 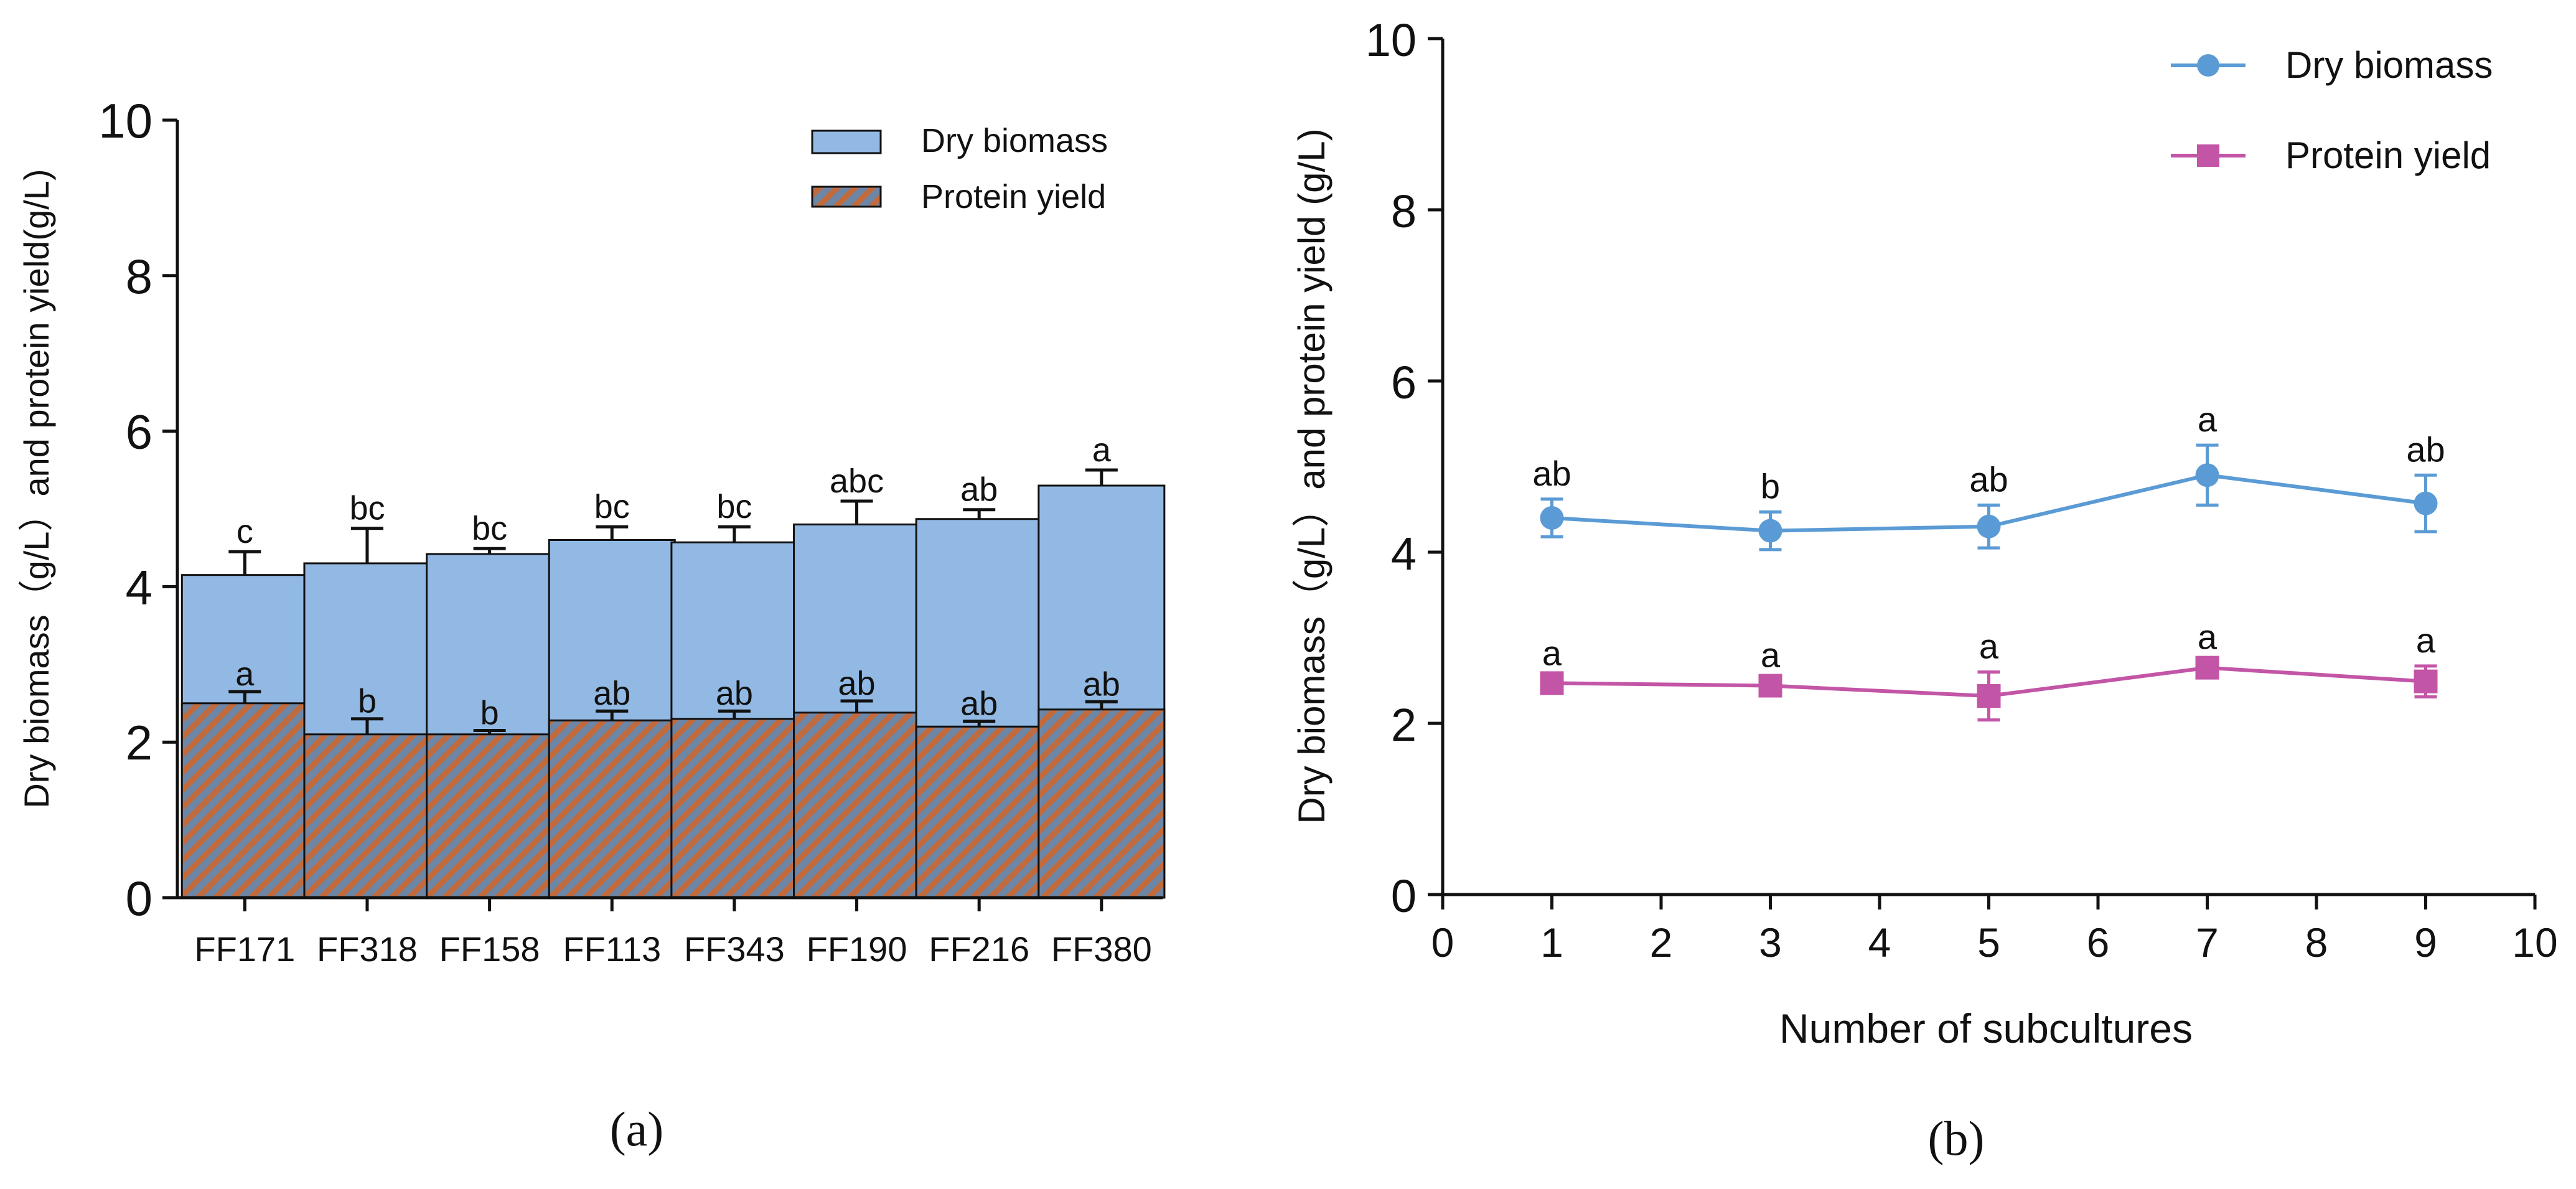 What do you see at coordinates (1014, 140) in the screenshot?
I see `legend-label-dry-biomass: Dry biomass` at bounding box center [1014, 140].